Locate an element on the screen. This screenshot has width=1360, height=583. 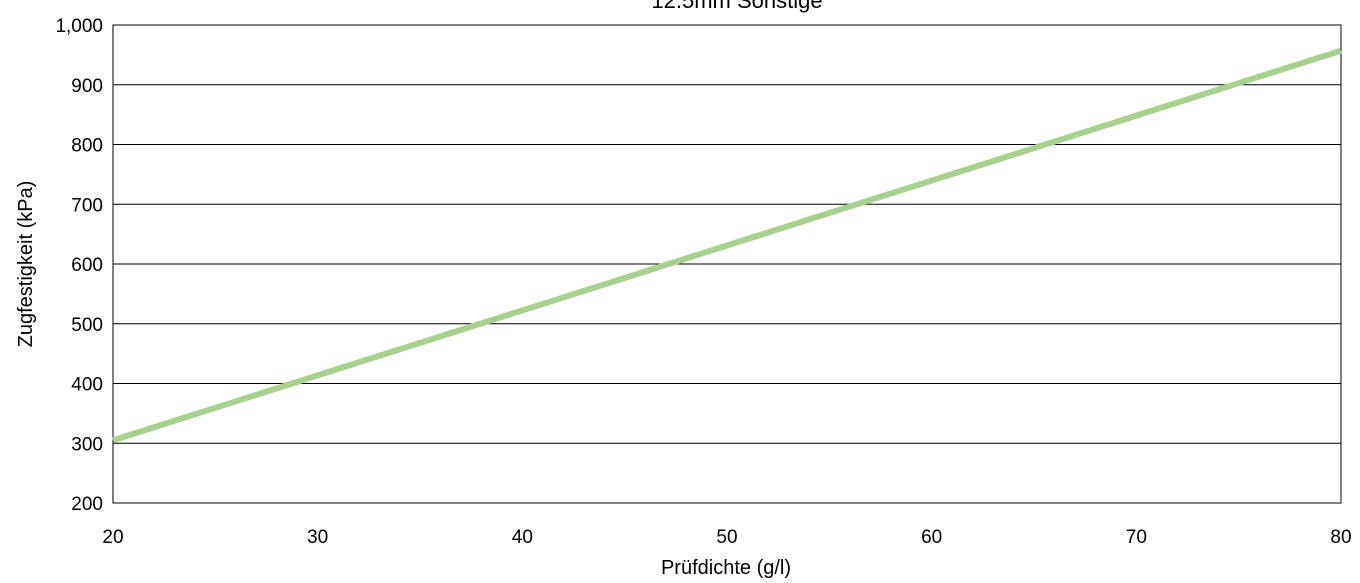
x-tick-label: 70 is located at coordinates (1136, 537).